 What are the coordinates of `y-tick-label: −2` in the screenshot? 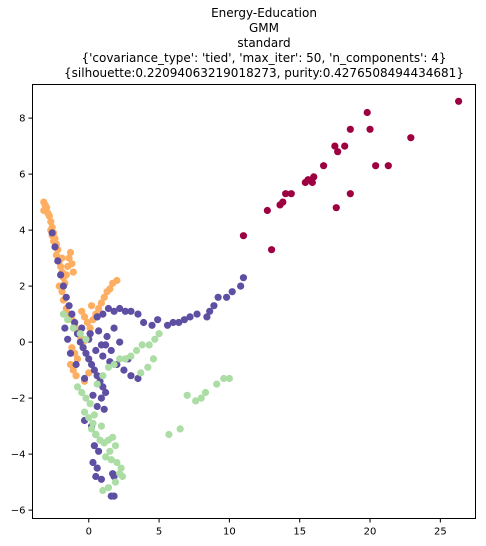 It's located at (18, 399).